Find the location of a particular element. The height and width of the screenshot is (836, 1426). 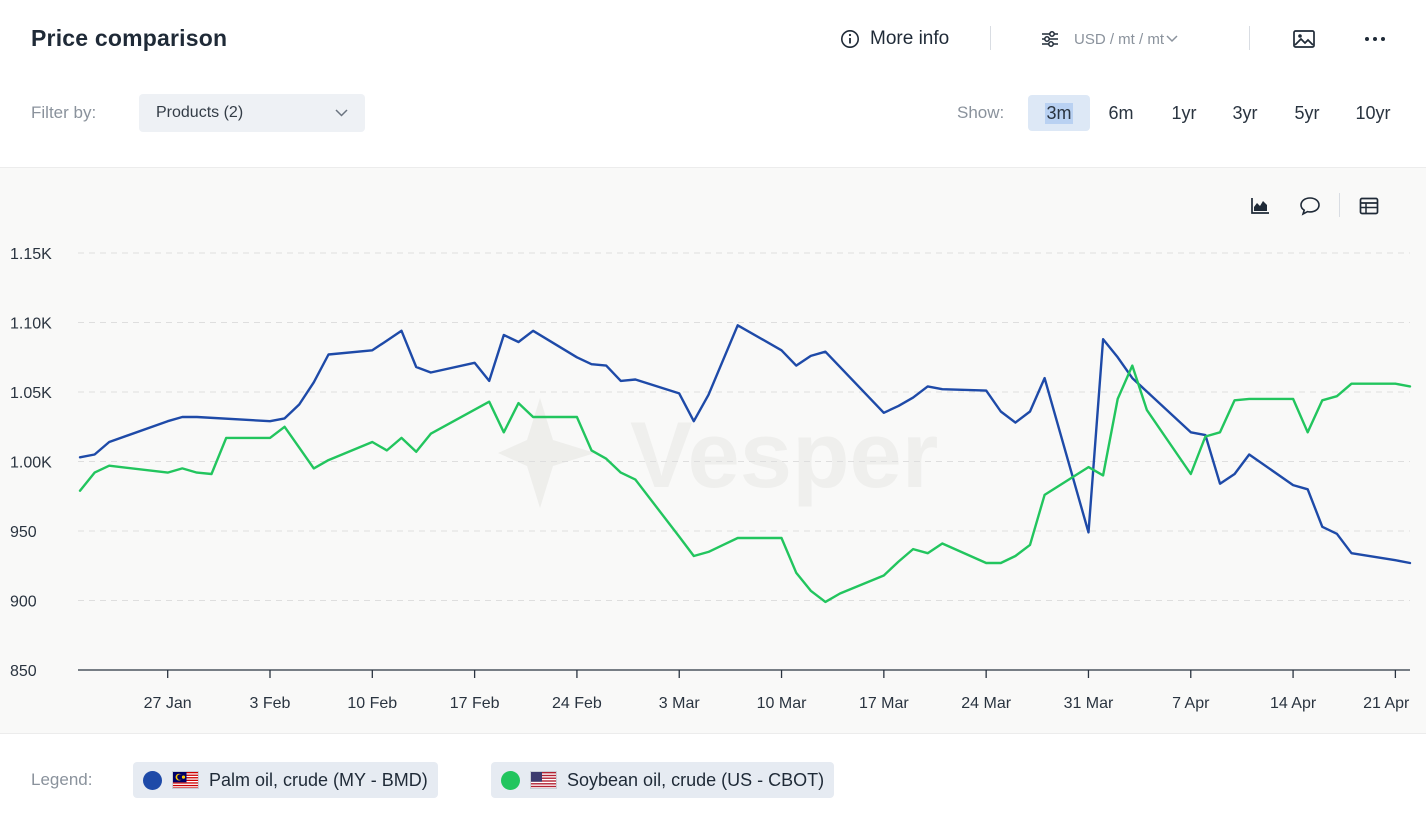

united-states-flag-icon is located at coordinates (543, 780).